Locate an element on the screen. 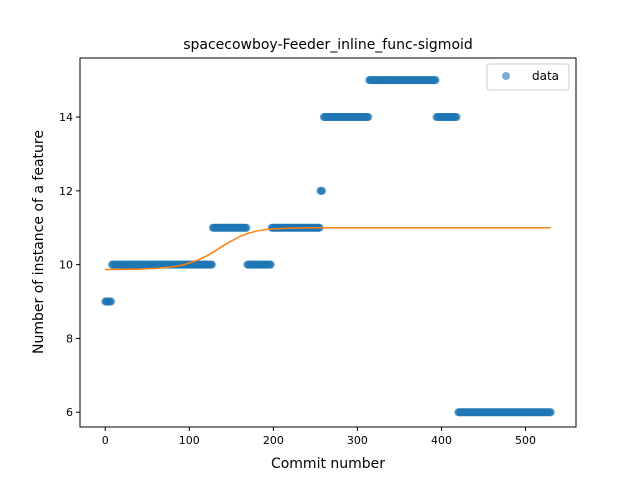 This screenshot has height=480, width=640. y-tick-label: 12 is located at coordinates (66, 191).